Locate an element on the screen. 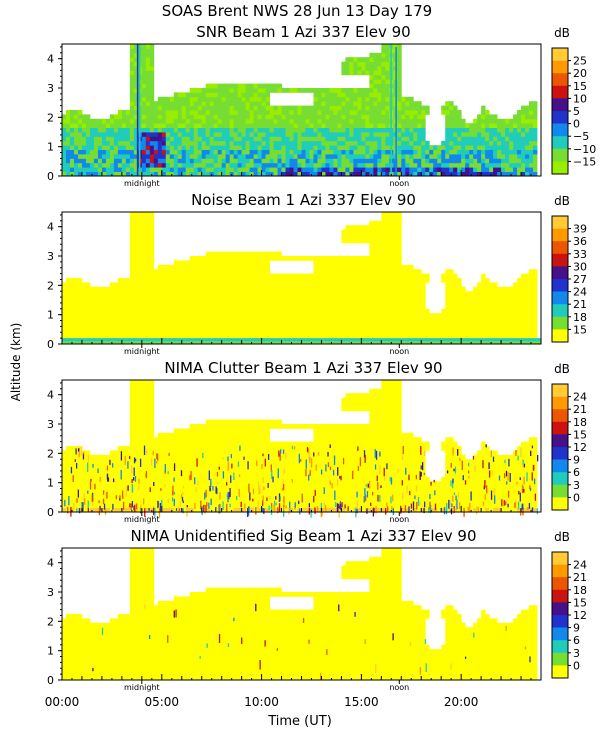 The image size is (600, 750). colorbar-label: 0 is located at coordinates (576, 124).